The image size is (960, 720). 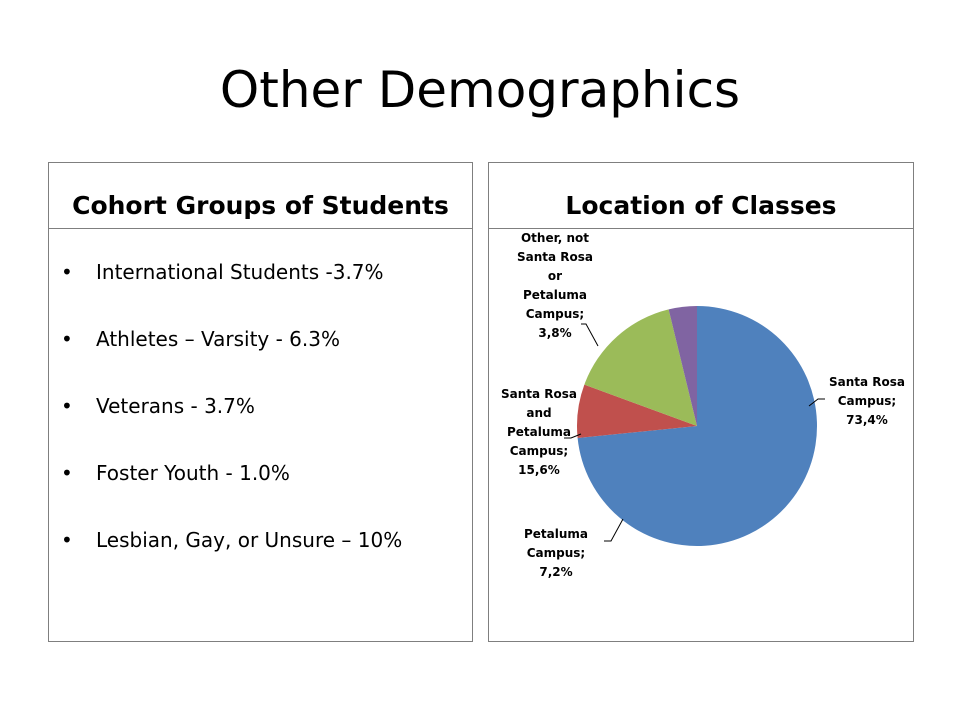 What do you see at coordinates (554, 333) in the screenshot?
I see `data-label-line: 3,8%` at bounding box center [554, 333].